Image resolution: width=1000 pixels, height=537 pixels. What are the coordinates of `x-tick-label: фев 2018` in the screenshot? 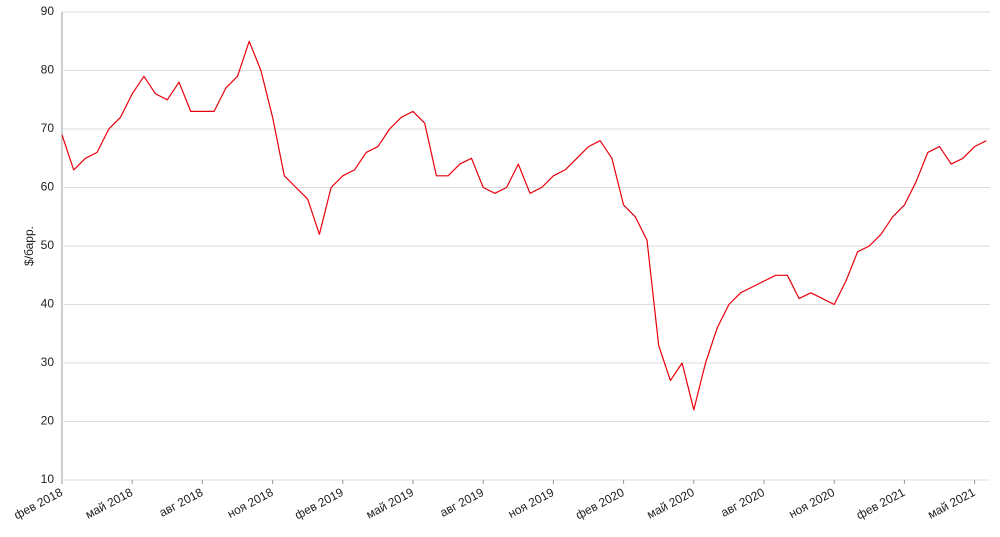 It's located at (39, 503).